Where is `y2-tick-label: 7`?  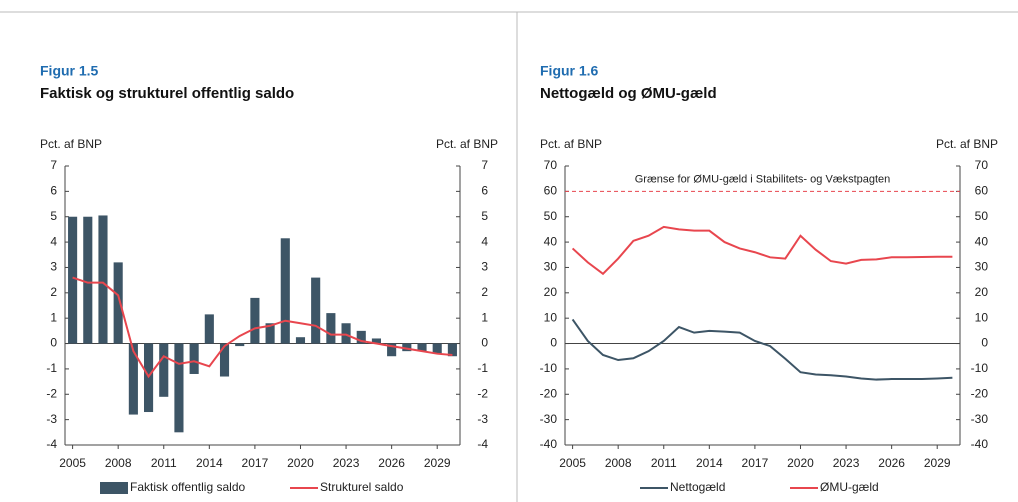 y2-tick-label: 7 is located at coordinates (484, 165).